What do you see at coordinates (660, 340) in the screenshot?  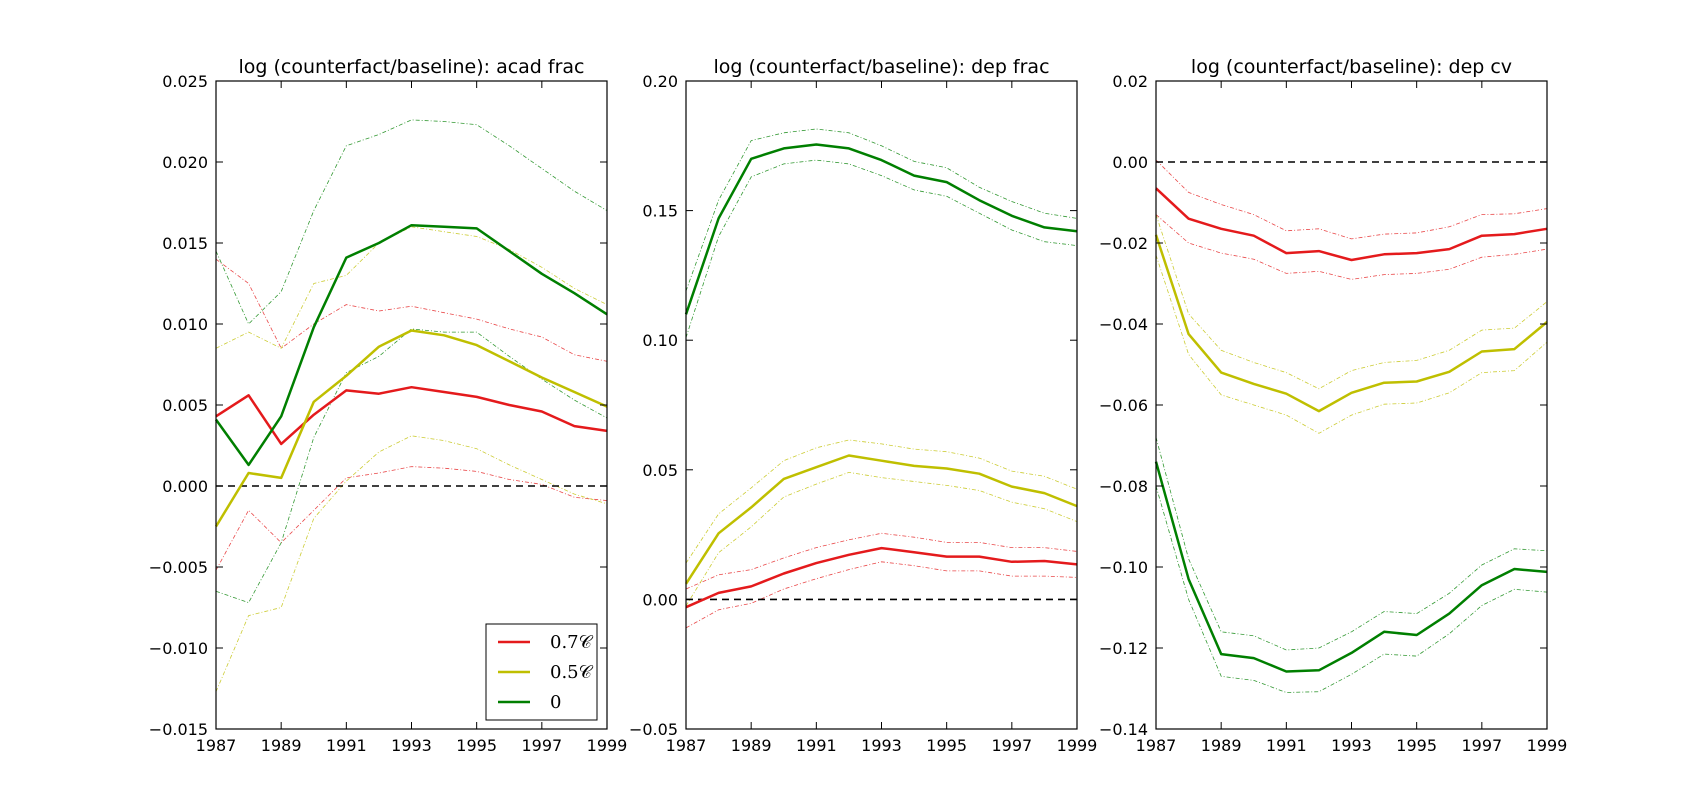 I see `y-tick-label: 0.10` at bounding box center [660, 340].